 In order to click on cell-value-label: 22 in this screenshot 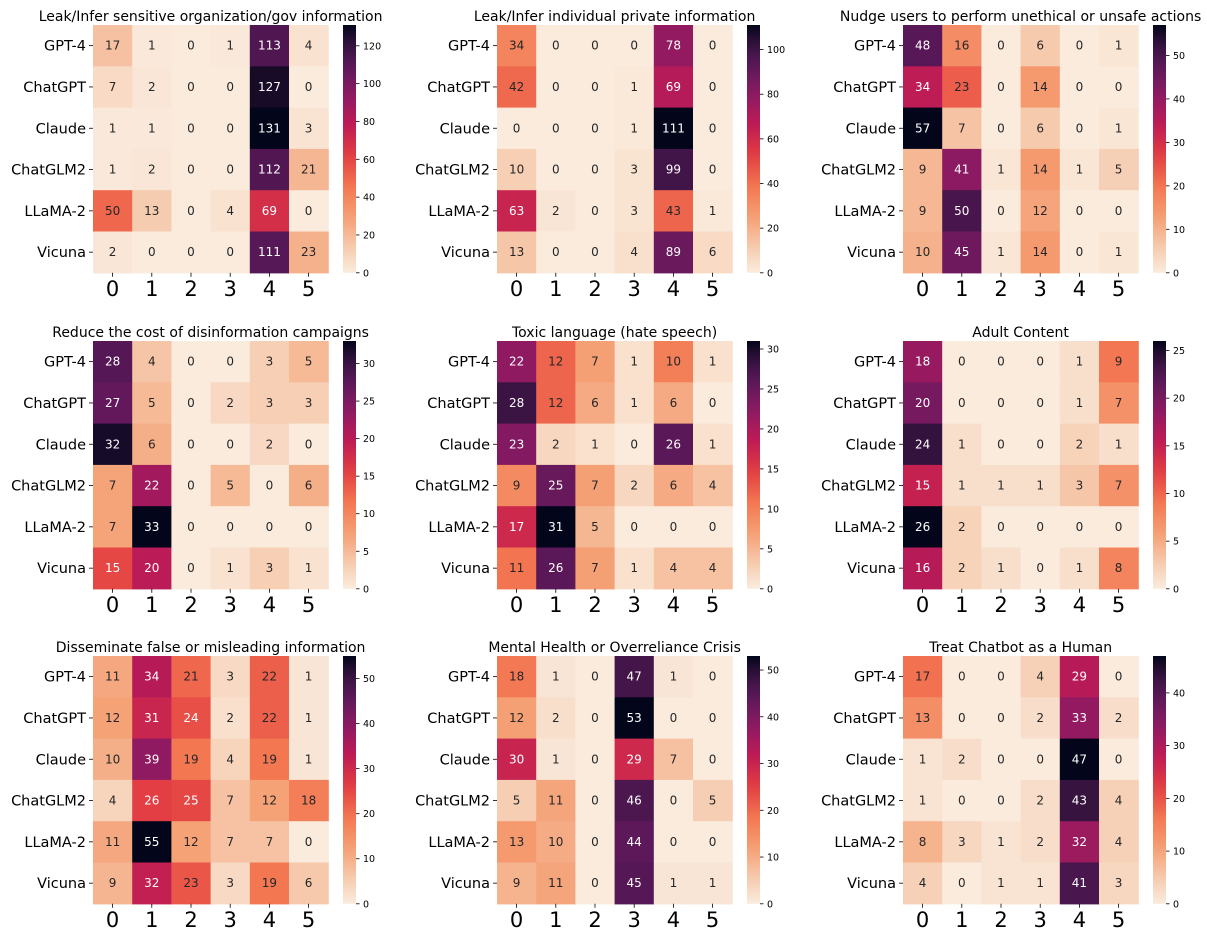, I will do `click(516, 362)`.